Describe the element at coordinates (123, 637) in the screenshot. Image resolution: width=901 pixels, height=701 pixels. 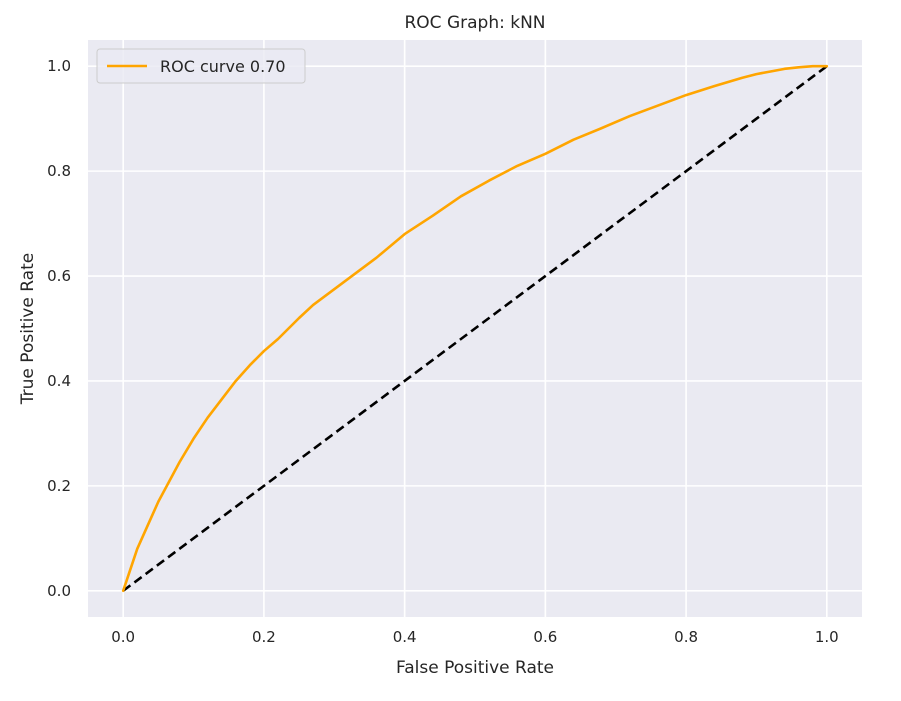
I see `x-tick-label: 0.0` at that location.